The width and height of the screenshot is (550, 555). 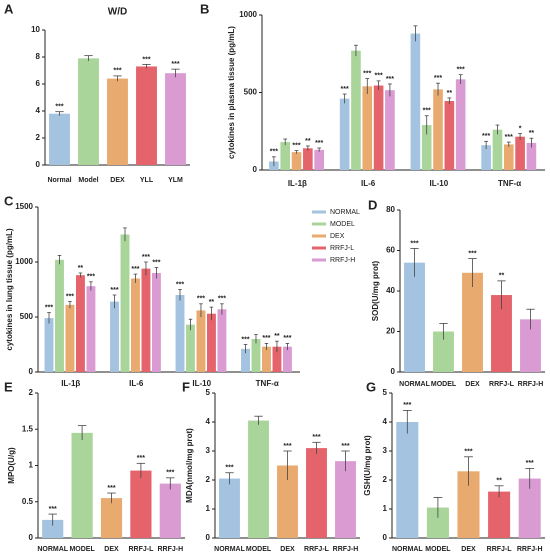 What do you see at coordinates (117, 12) in the screenshot?
I see `chart-title: W/D` at bounding box center [117, 12].